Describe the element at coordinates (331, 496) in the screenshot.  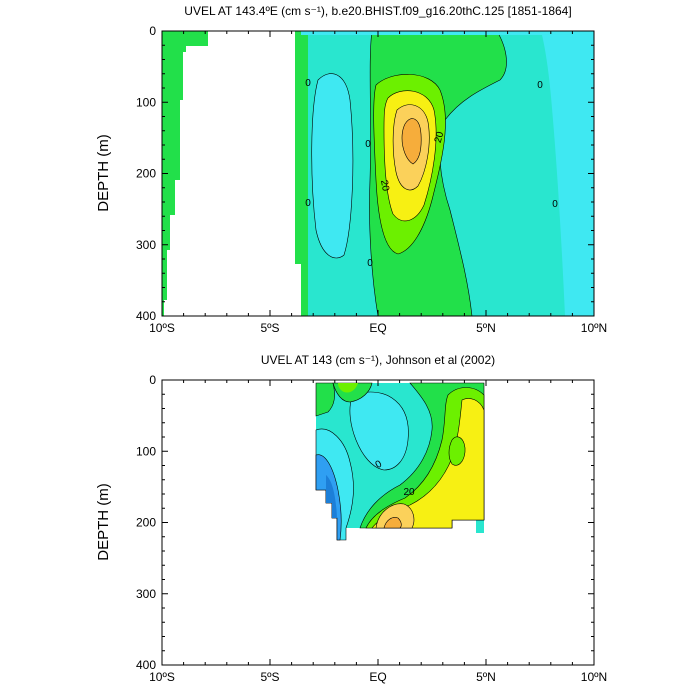
I see `region-dark-blue` at that location.